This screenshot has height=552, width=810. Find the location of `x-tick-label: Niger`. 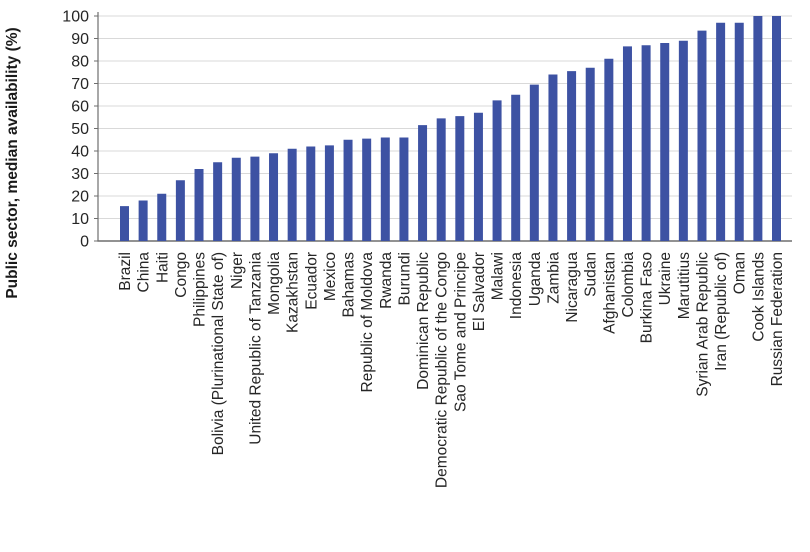

x-tick-label: Niger is located at coordinates (237, 270).